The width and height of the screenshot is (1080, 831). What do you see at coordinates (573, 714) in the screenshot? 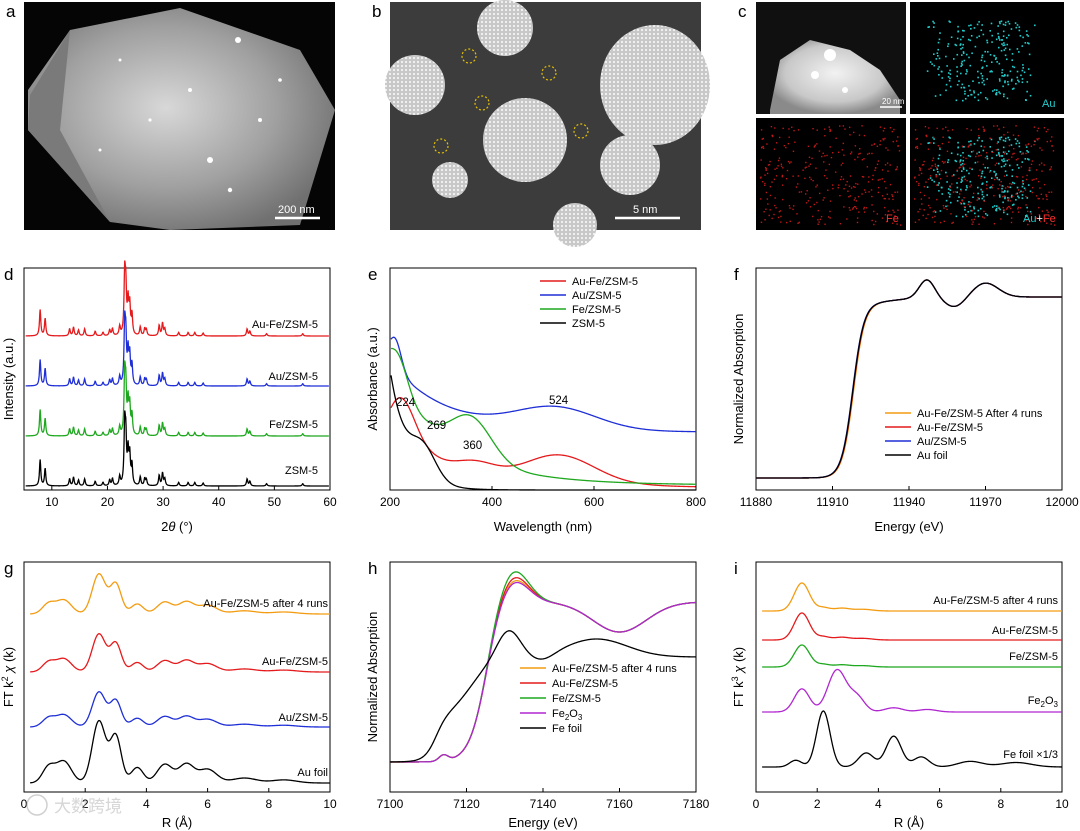
I see `legend-part: O` at bounding box center [573, 714].